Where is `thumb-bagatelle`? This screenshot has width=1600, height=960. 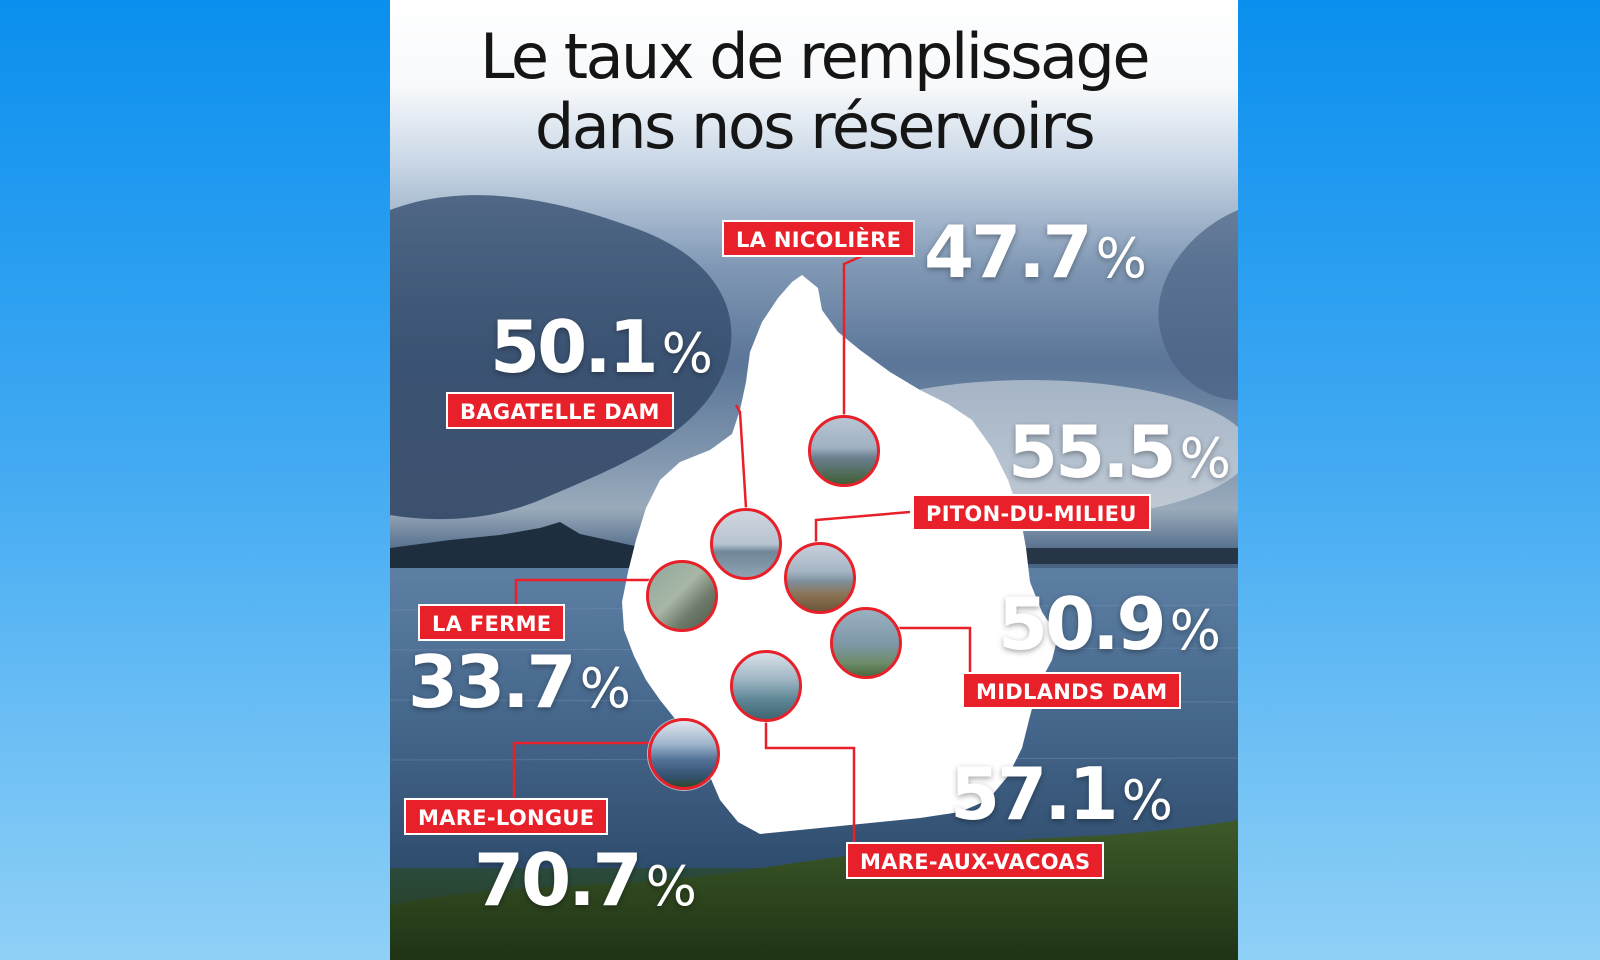 thumb-bagatelle is located at coordinates (746, 544).